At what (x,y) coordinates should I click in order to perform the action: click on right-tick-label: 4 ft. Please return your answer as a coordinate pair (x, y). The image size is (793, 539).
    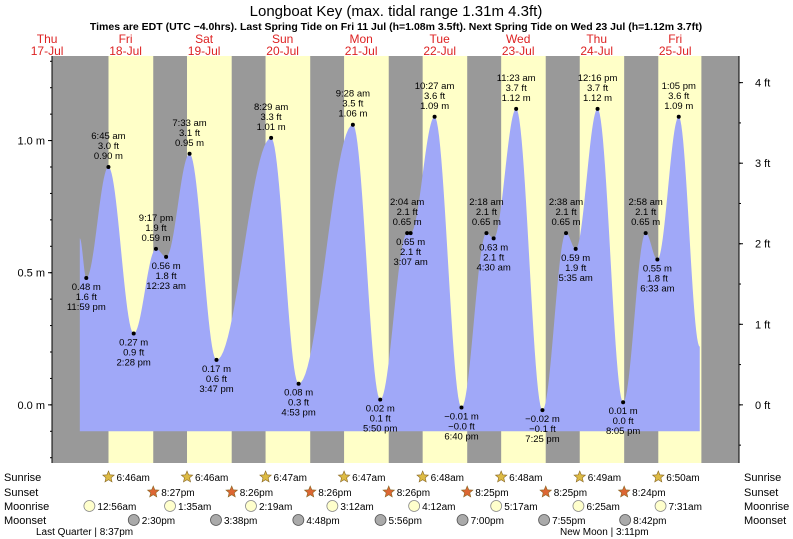
    Looking at the image, I should click on (762, 84).